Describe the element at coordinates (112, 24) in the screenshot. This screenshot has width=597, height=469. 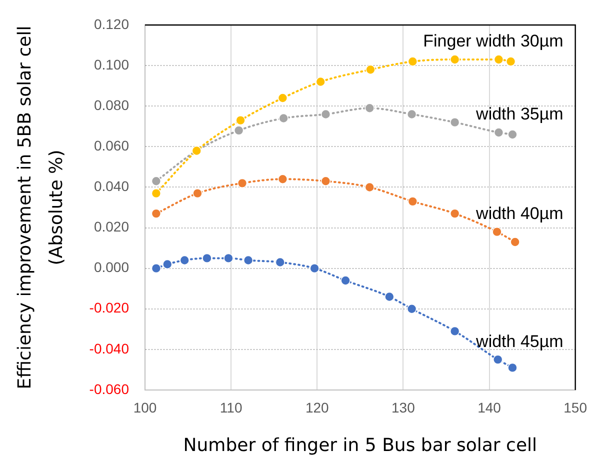
I see `y-tick-label: 0.120` at that location.